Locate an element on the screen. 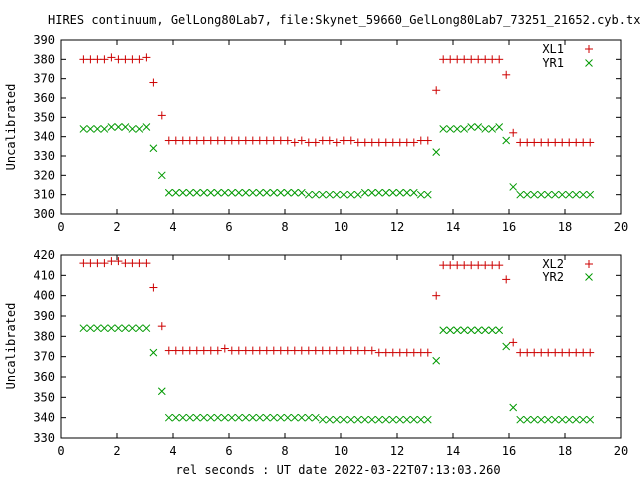  x-tick-label-top-9: 18 is located at coordinates (565, 227).